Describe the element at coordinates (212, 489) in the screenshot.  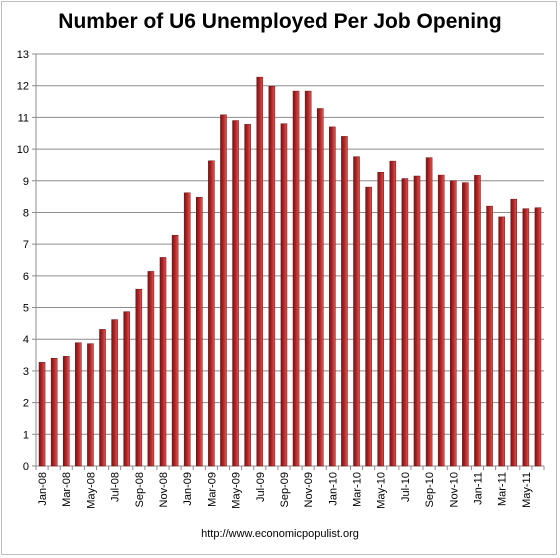
I see `x-tick-label: Mar-09` at that location.